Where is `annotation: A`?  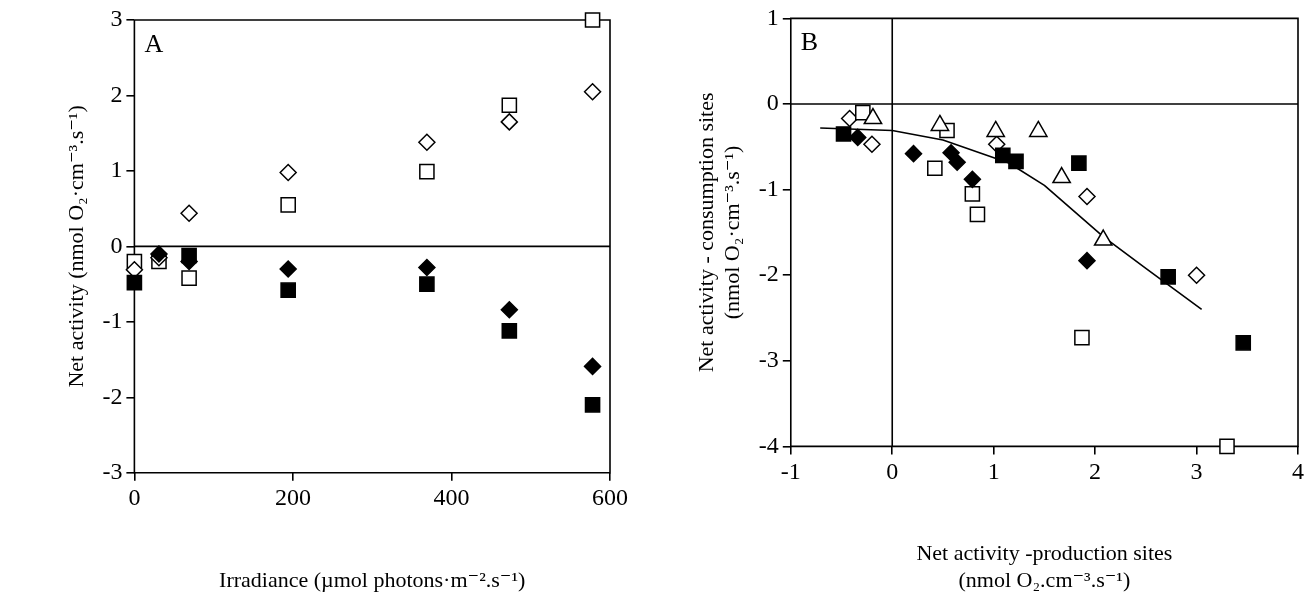
annotation: A is located at coordinates (154, 43).